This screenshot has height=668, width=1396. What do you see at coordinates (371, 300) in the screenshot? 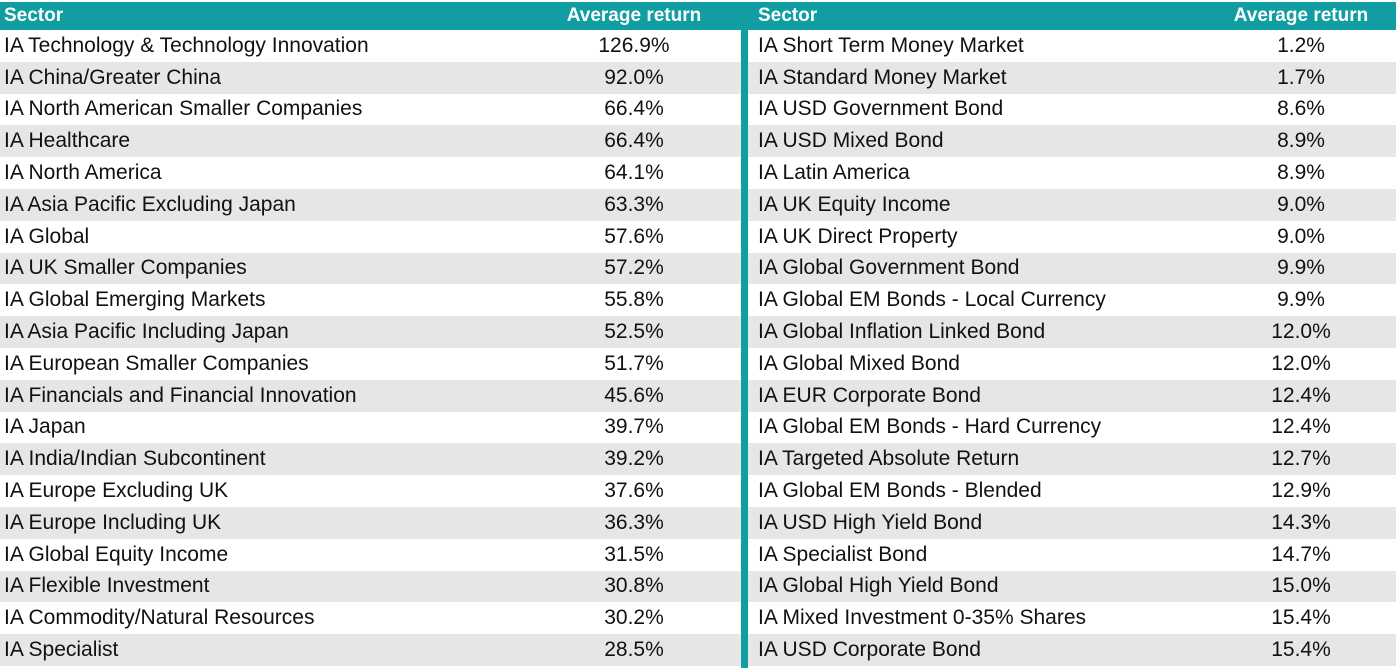
I see `table-row: IA Global Emerging Markets 55.8%` at bounding box center [371, 300].